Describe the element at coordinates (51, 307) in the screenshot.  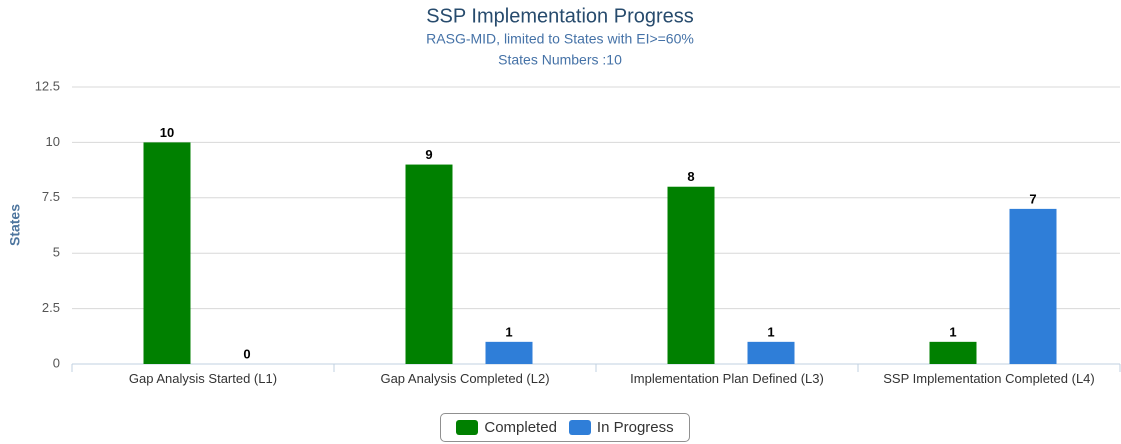
I see `y-tick-label: 2.5` at that location.